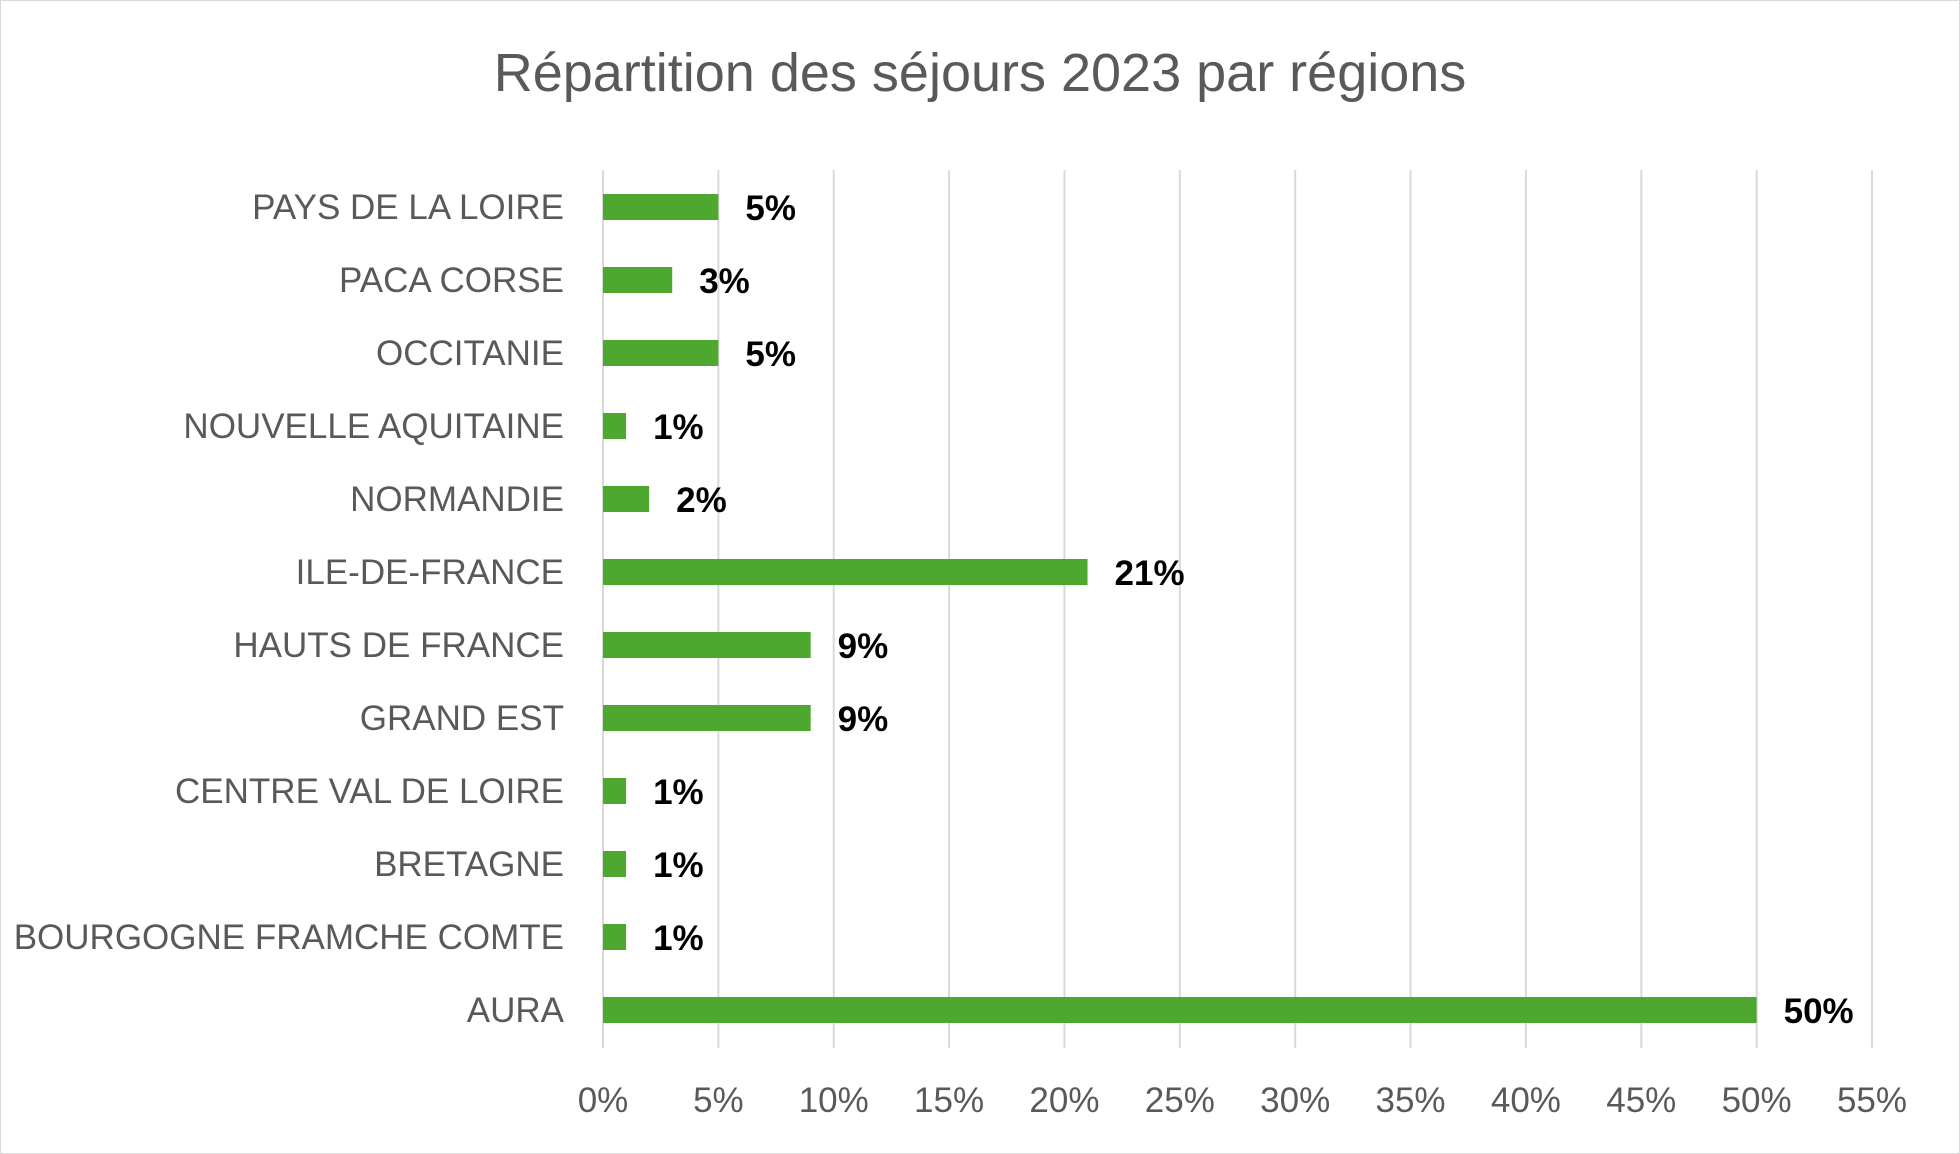 This screenshot has height=1154, width=1960. What do you see at coordinates (516, 1010) in the screenshot?
I see `category-label: AURA` at bounding box center [516, 1010].